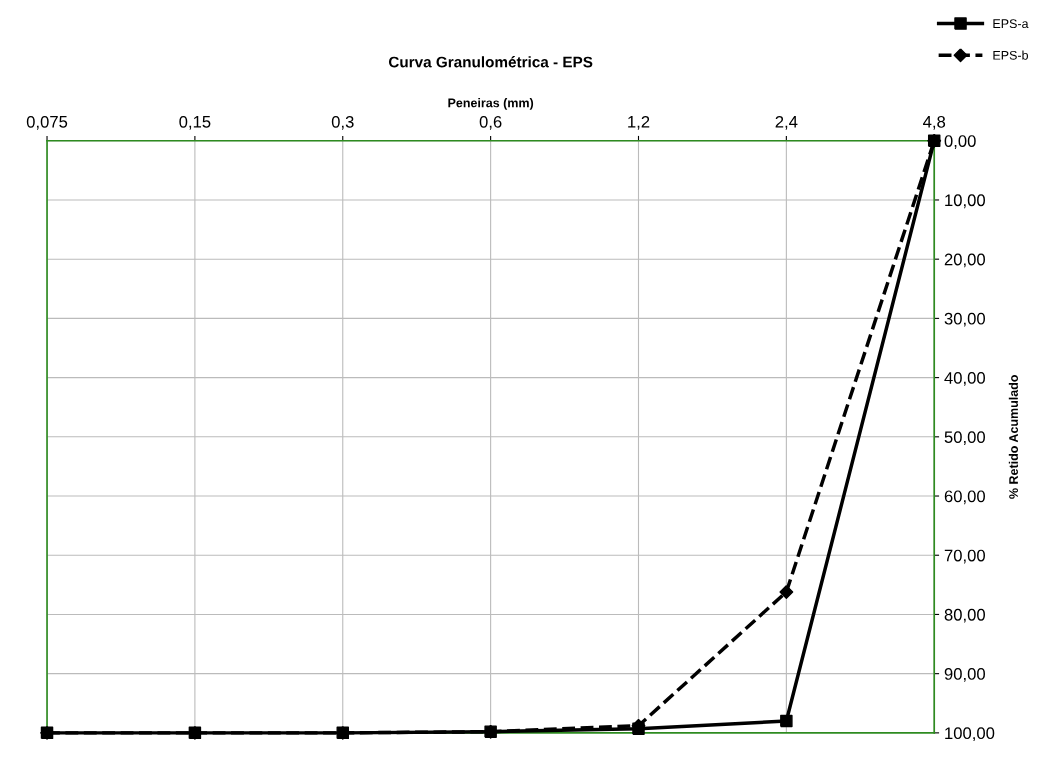  Describe the element at coordinates (491, 104) in the screenshot. I see `x-axis-title: Peneiras (mm)` at that location.